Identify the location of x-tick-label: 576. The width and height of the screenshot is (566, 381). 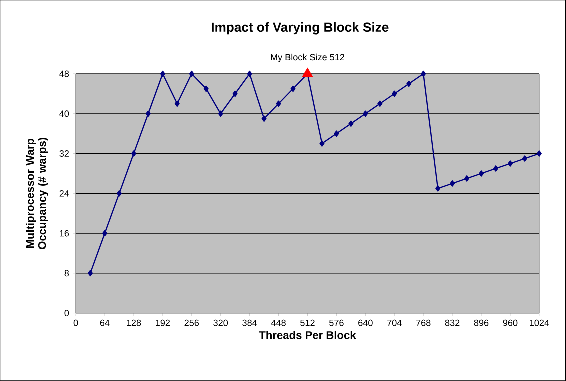
(337, 323).